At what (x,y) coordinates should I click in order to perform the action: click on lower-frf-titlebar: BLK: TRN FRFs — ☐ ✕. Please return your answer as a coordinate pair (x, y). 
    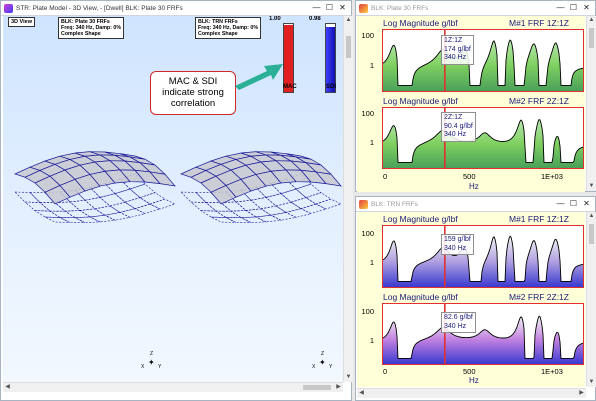
    Looking at the image, I should click on (475, 204).